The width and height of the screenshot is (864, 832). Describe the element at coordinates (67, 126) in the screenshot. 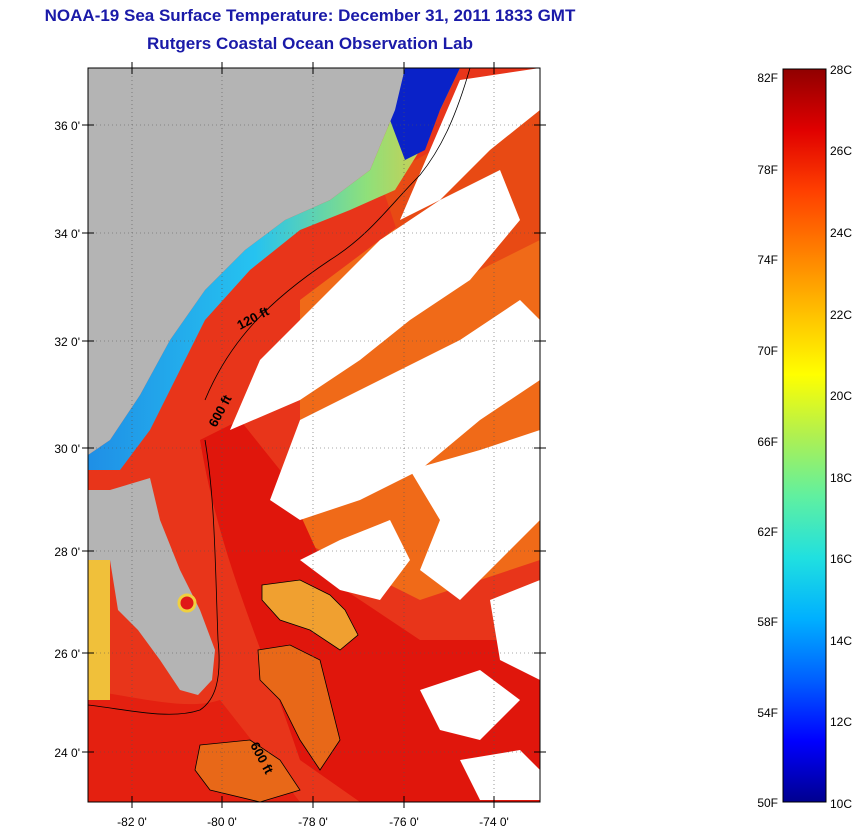

I see `lat-label-36: 36 0'` at that location.